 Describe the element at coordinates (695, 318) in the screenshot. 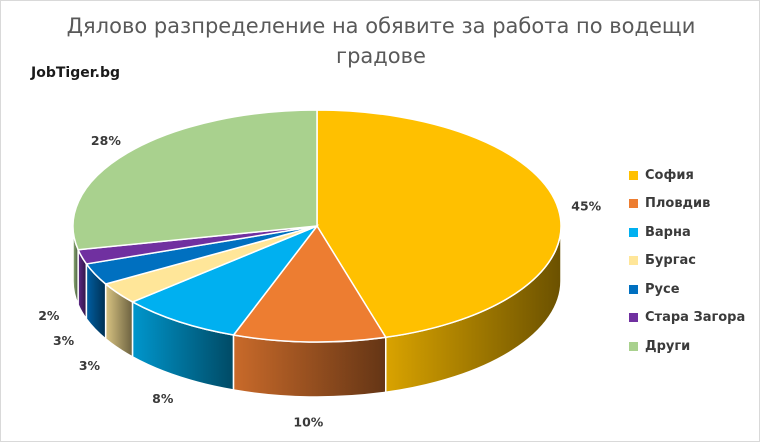

I see `legend-label: Стара Загора` at that location.